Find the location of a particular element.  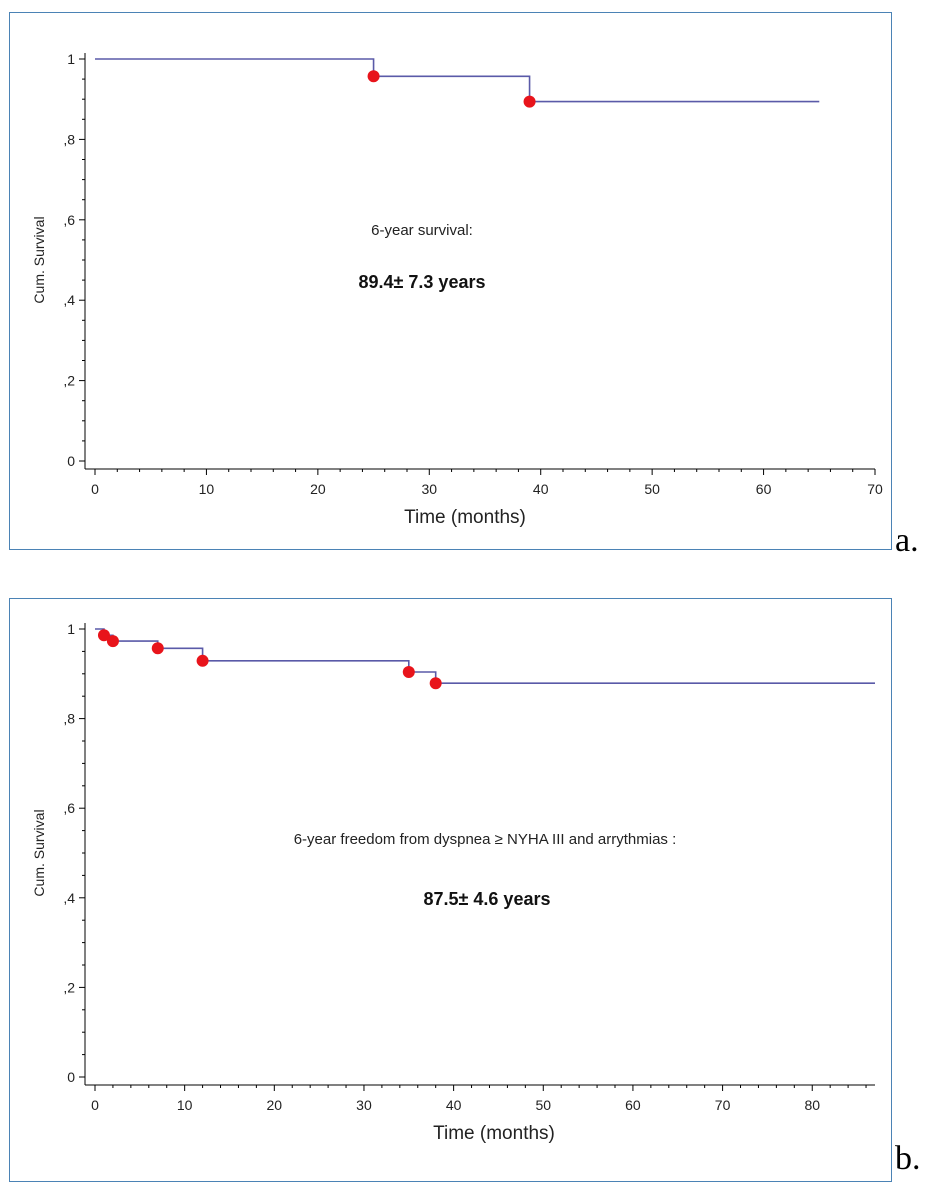

x-tick-label: 80 is located at coordinates (812, 1105).